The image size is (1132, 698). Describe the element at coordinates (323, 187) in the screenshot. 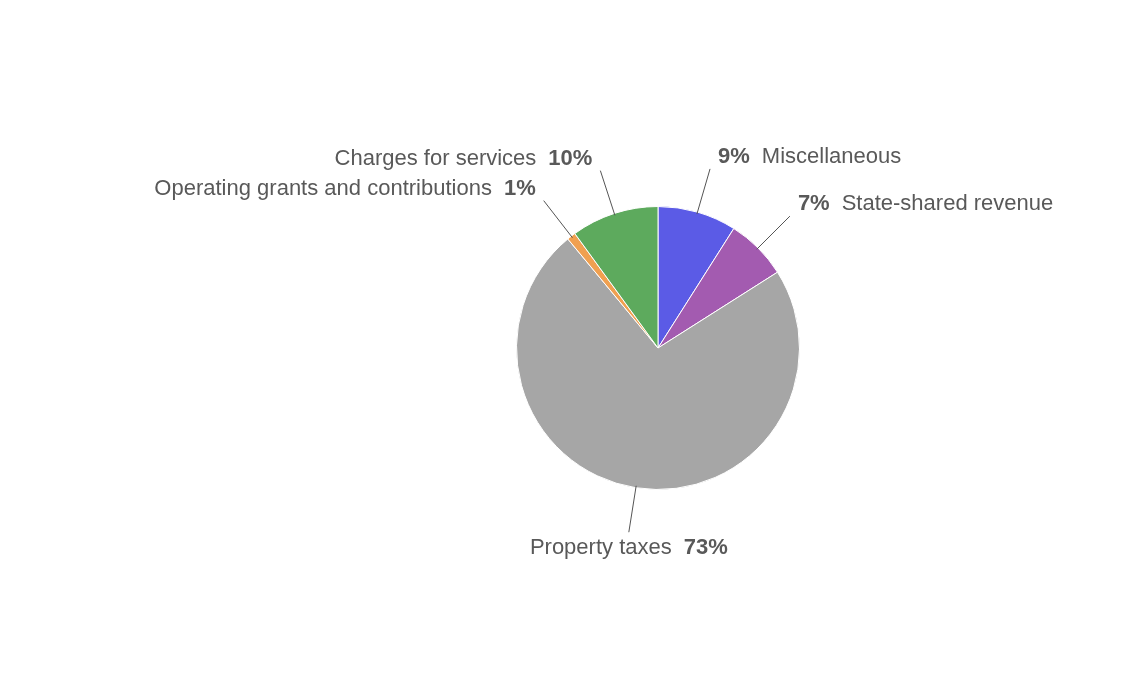

I see `slice-label: Operating grants and contributions` at that location.